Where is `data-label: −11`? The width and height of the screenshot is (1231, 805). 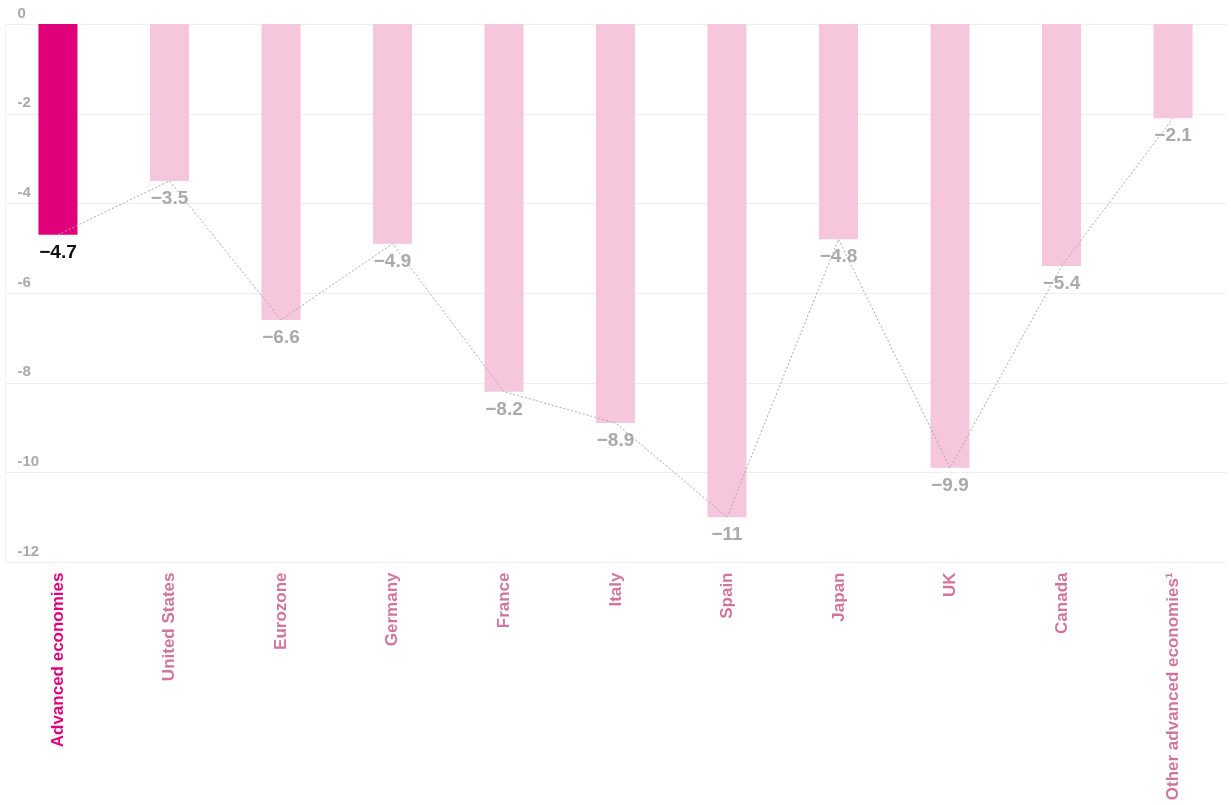 data-label: −11 is located at coordinates (727, 534).